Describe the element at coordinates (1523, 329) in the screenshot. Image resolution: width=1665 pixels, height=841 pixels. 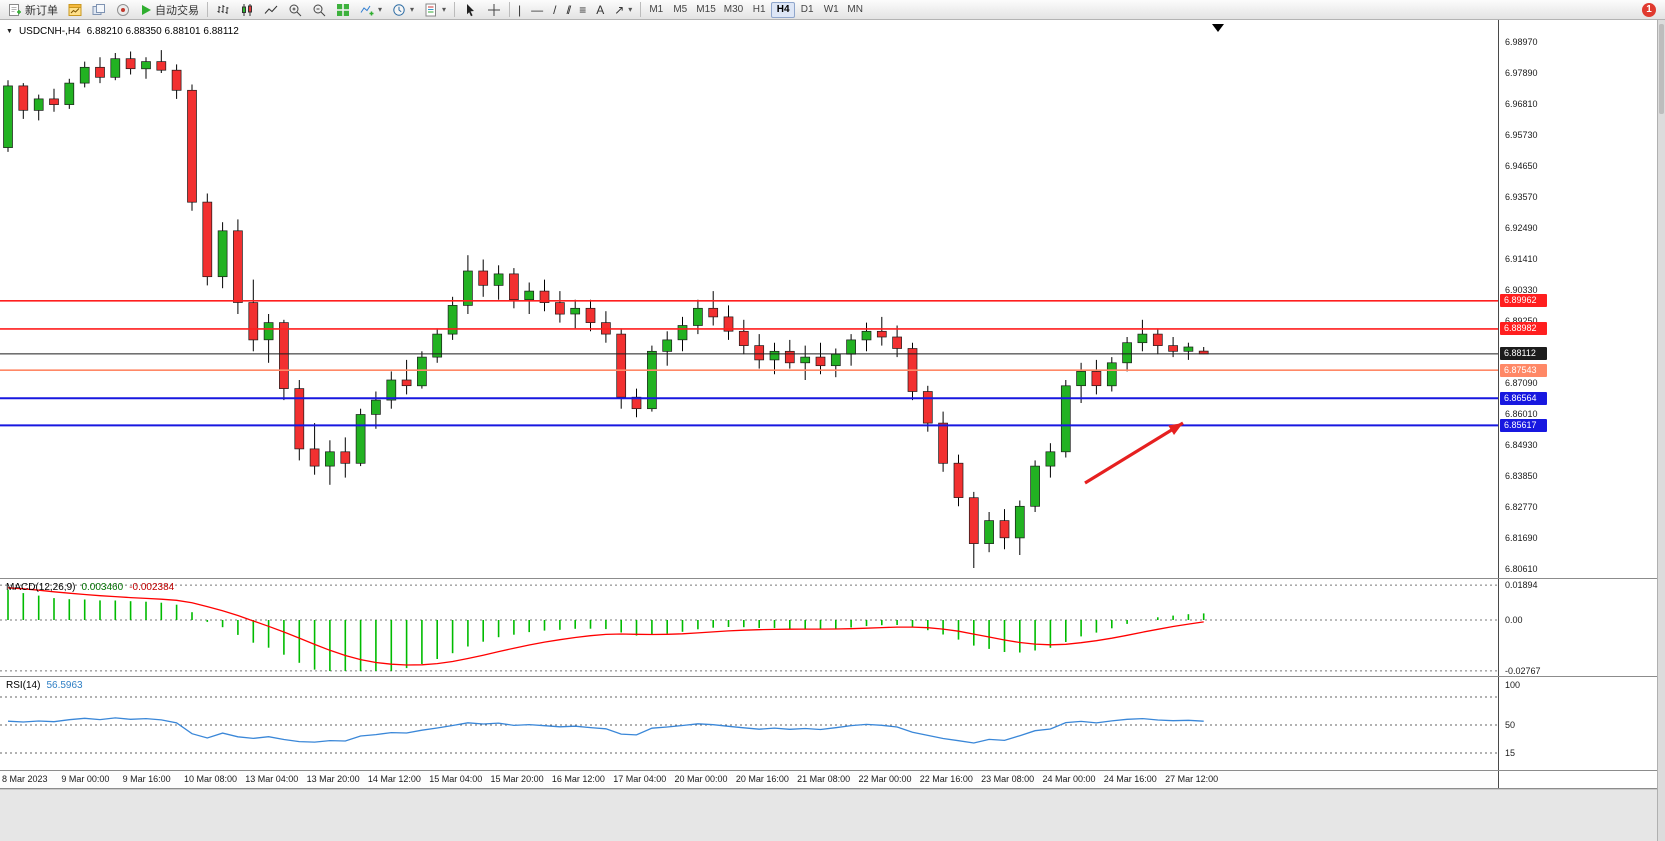
I see `price-flag: 6.88982` at that location.